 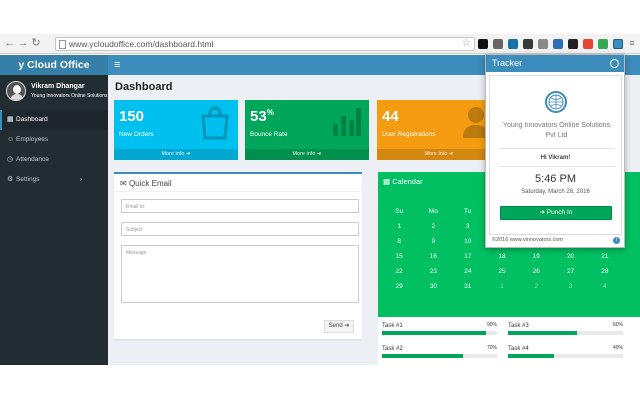 What do you see at coordinates (16, 91) in the screenshot?
I see `avatar` at bounding box center [16, 91].